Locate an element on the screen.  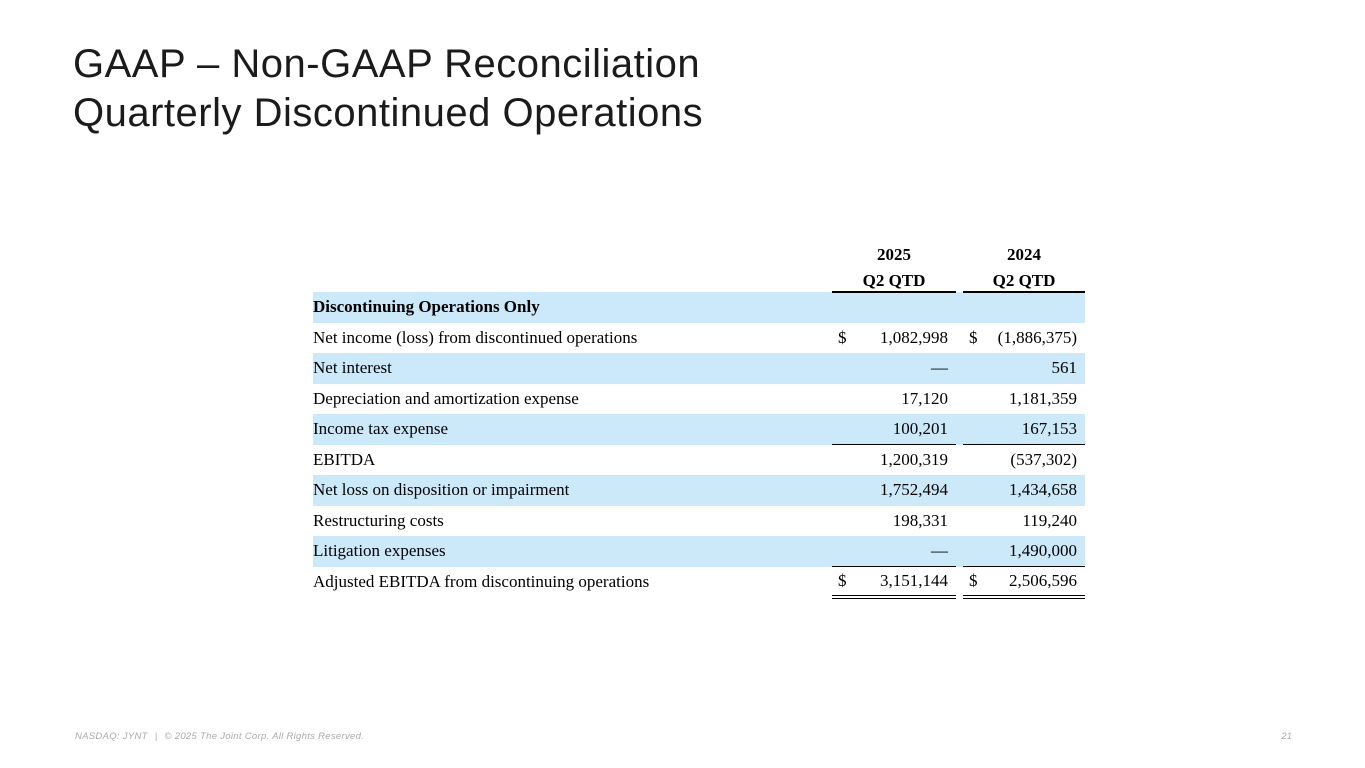
table-row: Discontinuing Operations Only is located at coordinates (699, 307).